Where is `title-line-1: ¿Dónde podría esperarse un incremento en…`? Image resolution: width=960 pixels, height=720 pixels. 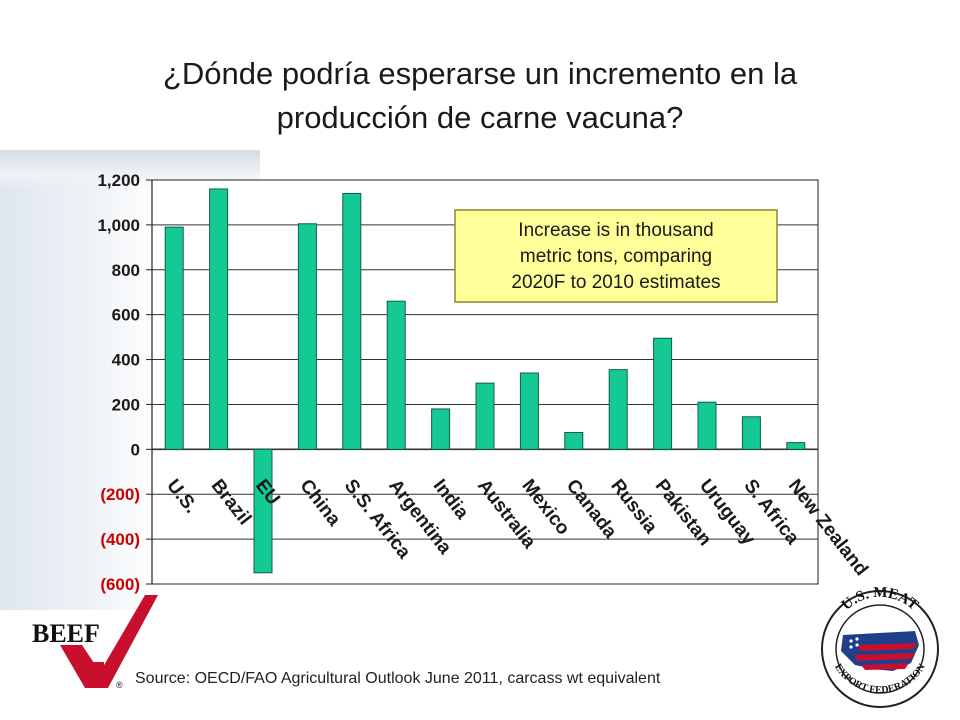
title-line-1: ¿Dónde podría esperarse un incremento en… is located at coordinates (480, 73).